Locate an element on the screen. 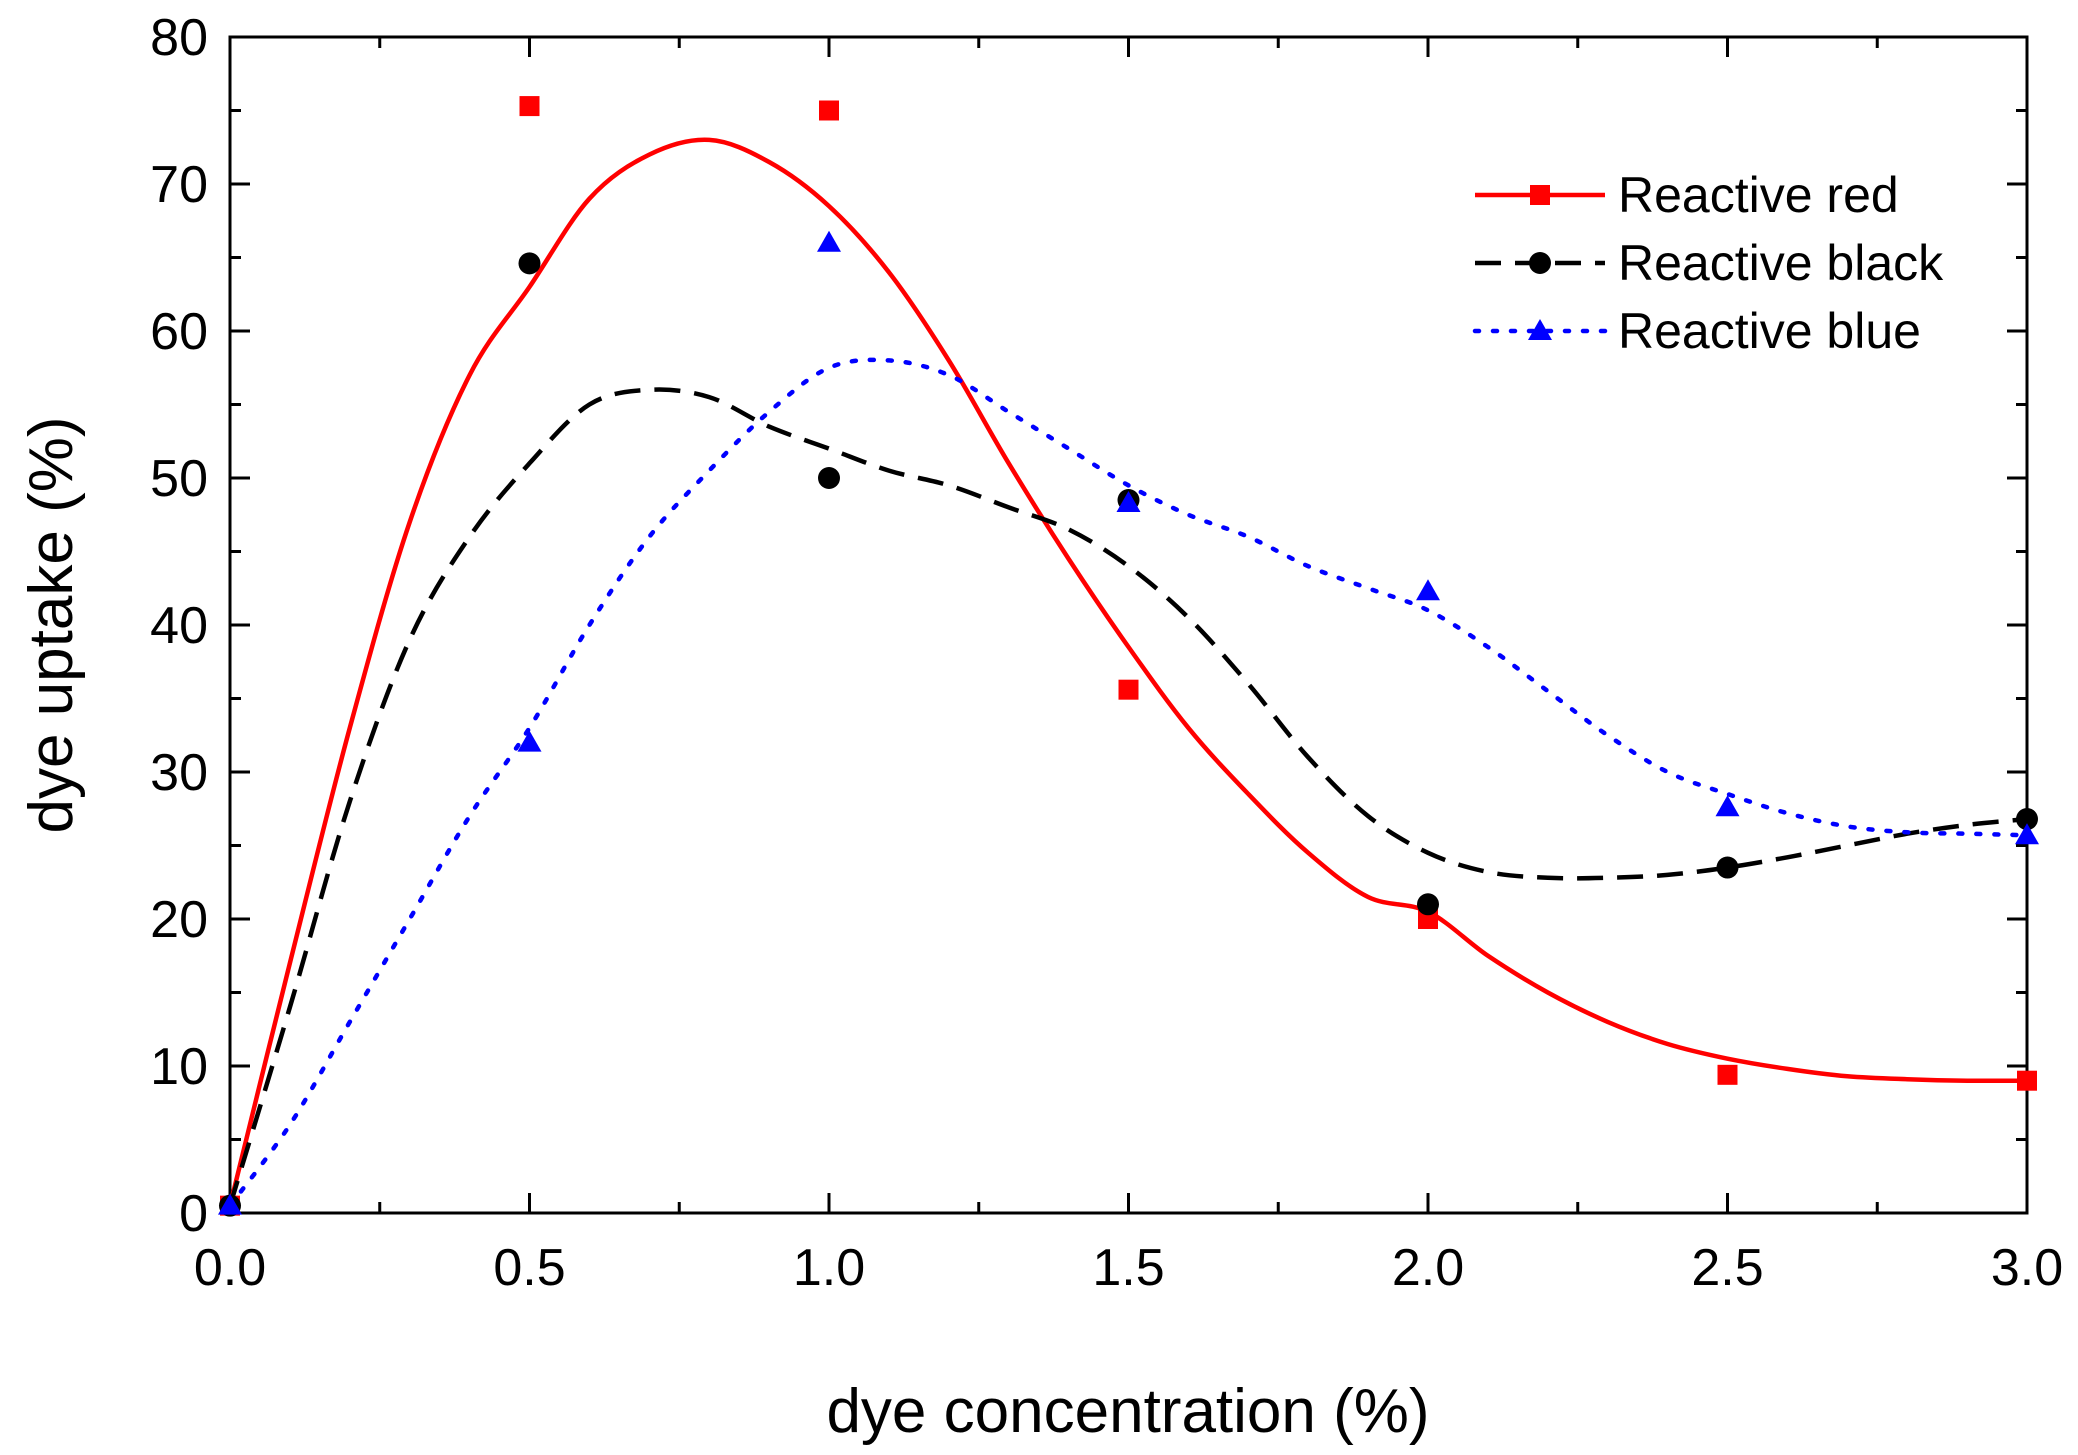 The image size is (2078, 1455). legend-item-reactive-blue: Reactive blue is located at coordinates (1696, 331).